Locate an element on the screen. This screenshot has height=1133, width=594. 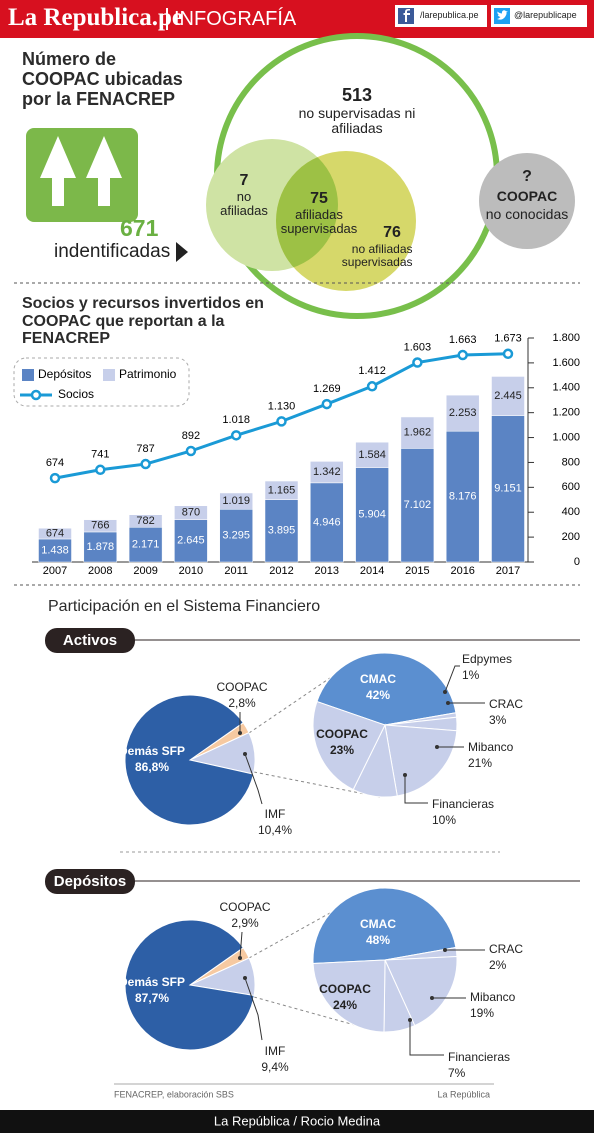
pie-label: Financieras is located at coordinates (479, 1057).